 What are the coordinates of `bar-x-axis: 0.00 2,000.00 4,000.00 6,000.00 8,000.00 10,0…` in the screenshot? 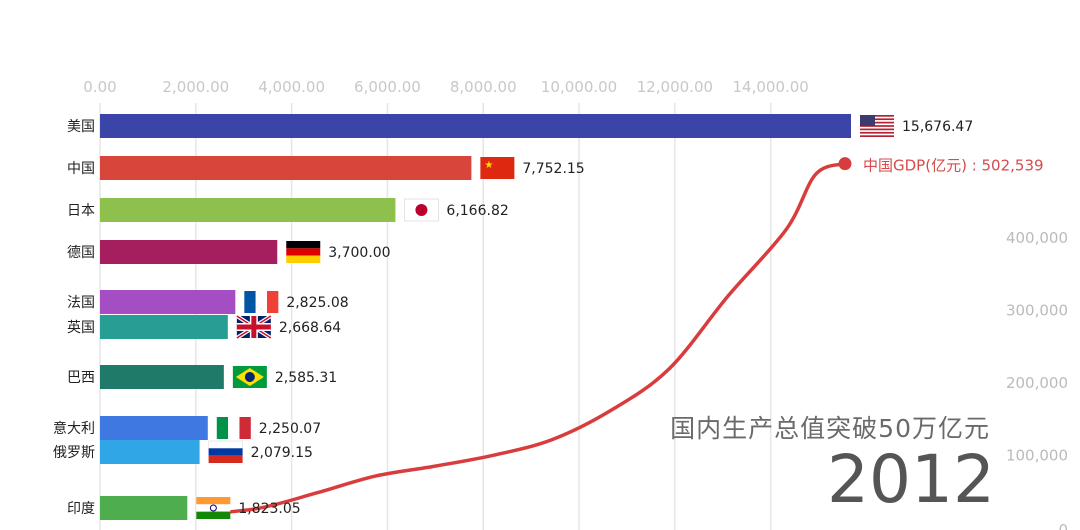 It's located at (446, 87).